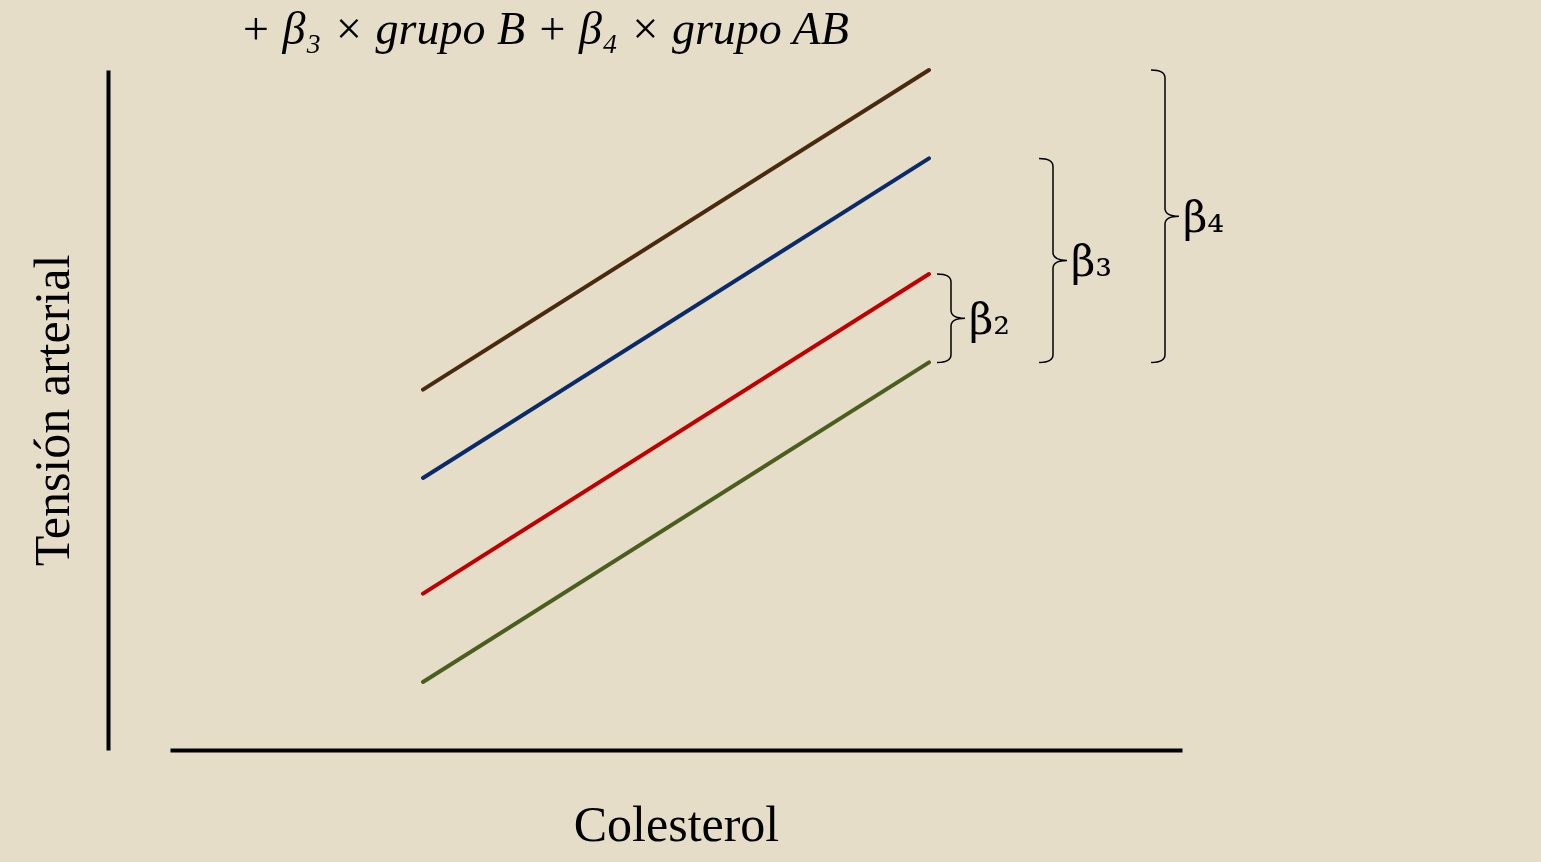  Describe the element at coordinates (1092, 262) in the screenshot. I see `annotation: β₃` at that location.